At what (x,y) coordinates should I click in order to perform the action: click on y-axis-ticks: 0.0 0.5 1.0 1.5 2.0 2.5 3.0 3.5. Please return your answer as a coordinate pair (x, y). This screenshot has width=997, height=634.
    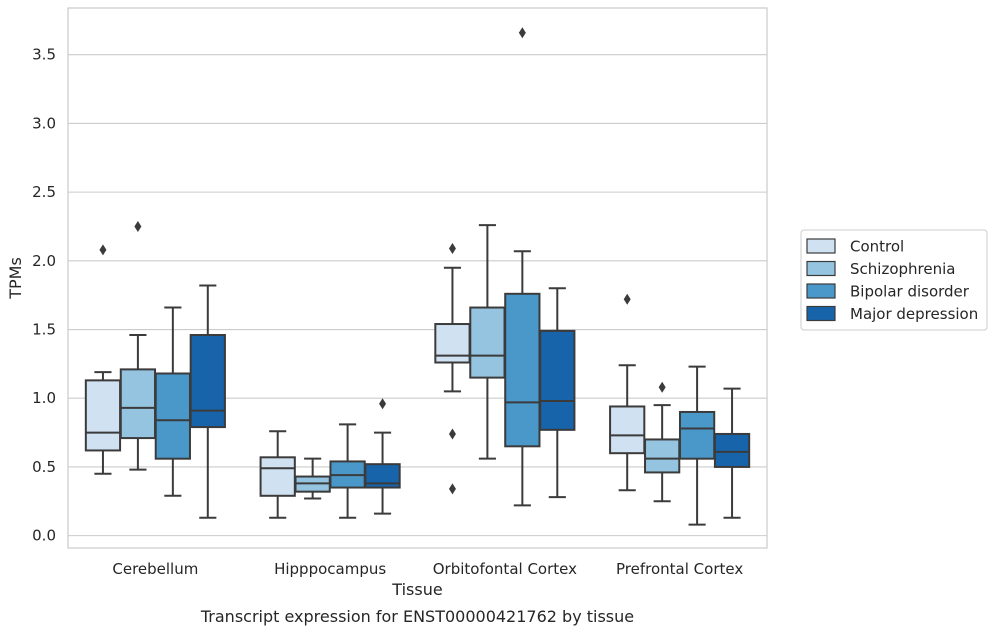
    Looking at the image, I should click on (44, 295).